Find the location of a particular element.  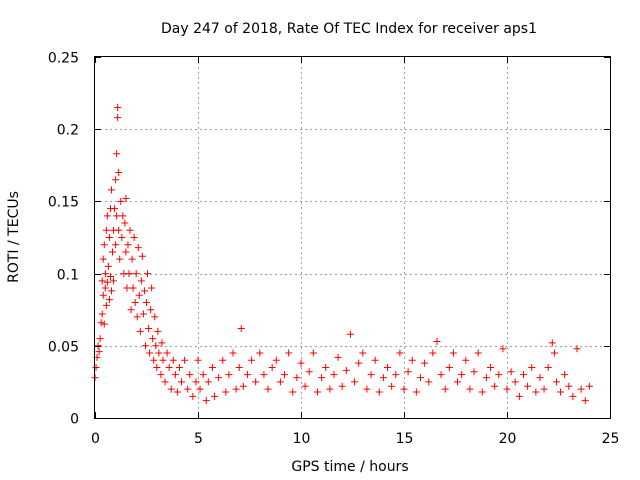

x-tick-label: 20 is located at coordinates (508, 439).